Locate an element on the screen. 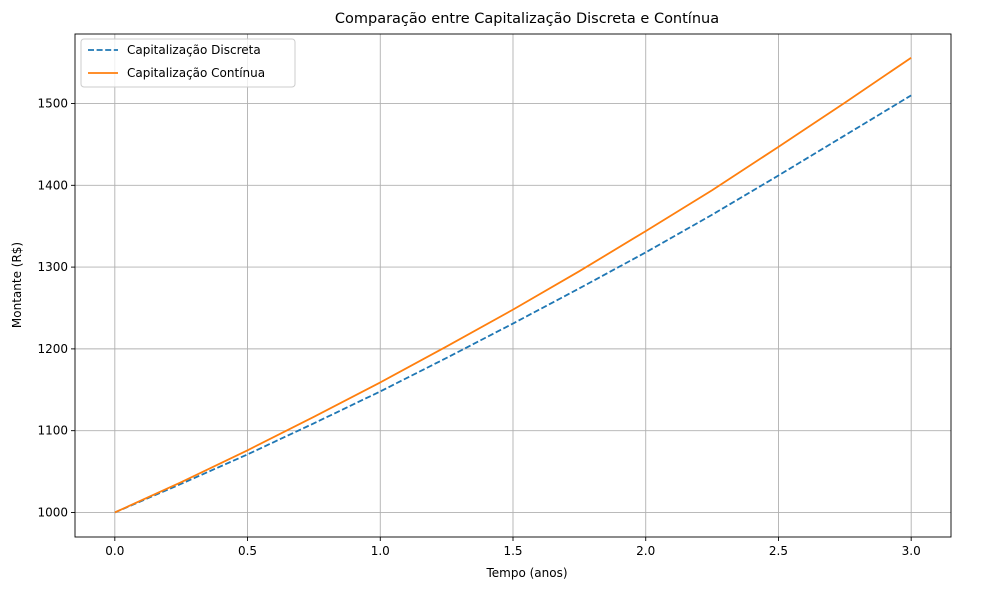  x-axis-title: Tempo (anos) is located at coordinates (526, 573).